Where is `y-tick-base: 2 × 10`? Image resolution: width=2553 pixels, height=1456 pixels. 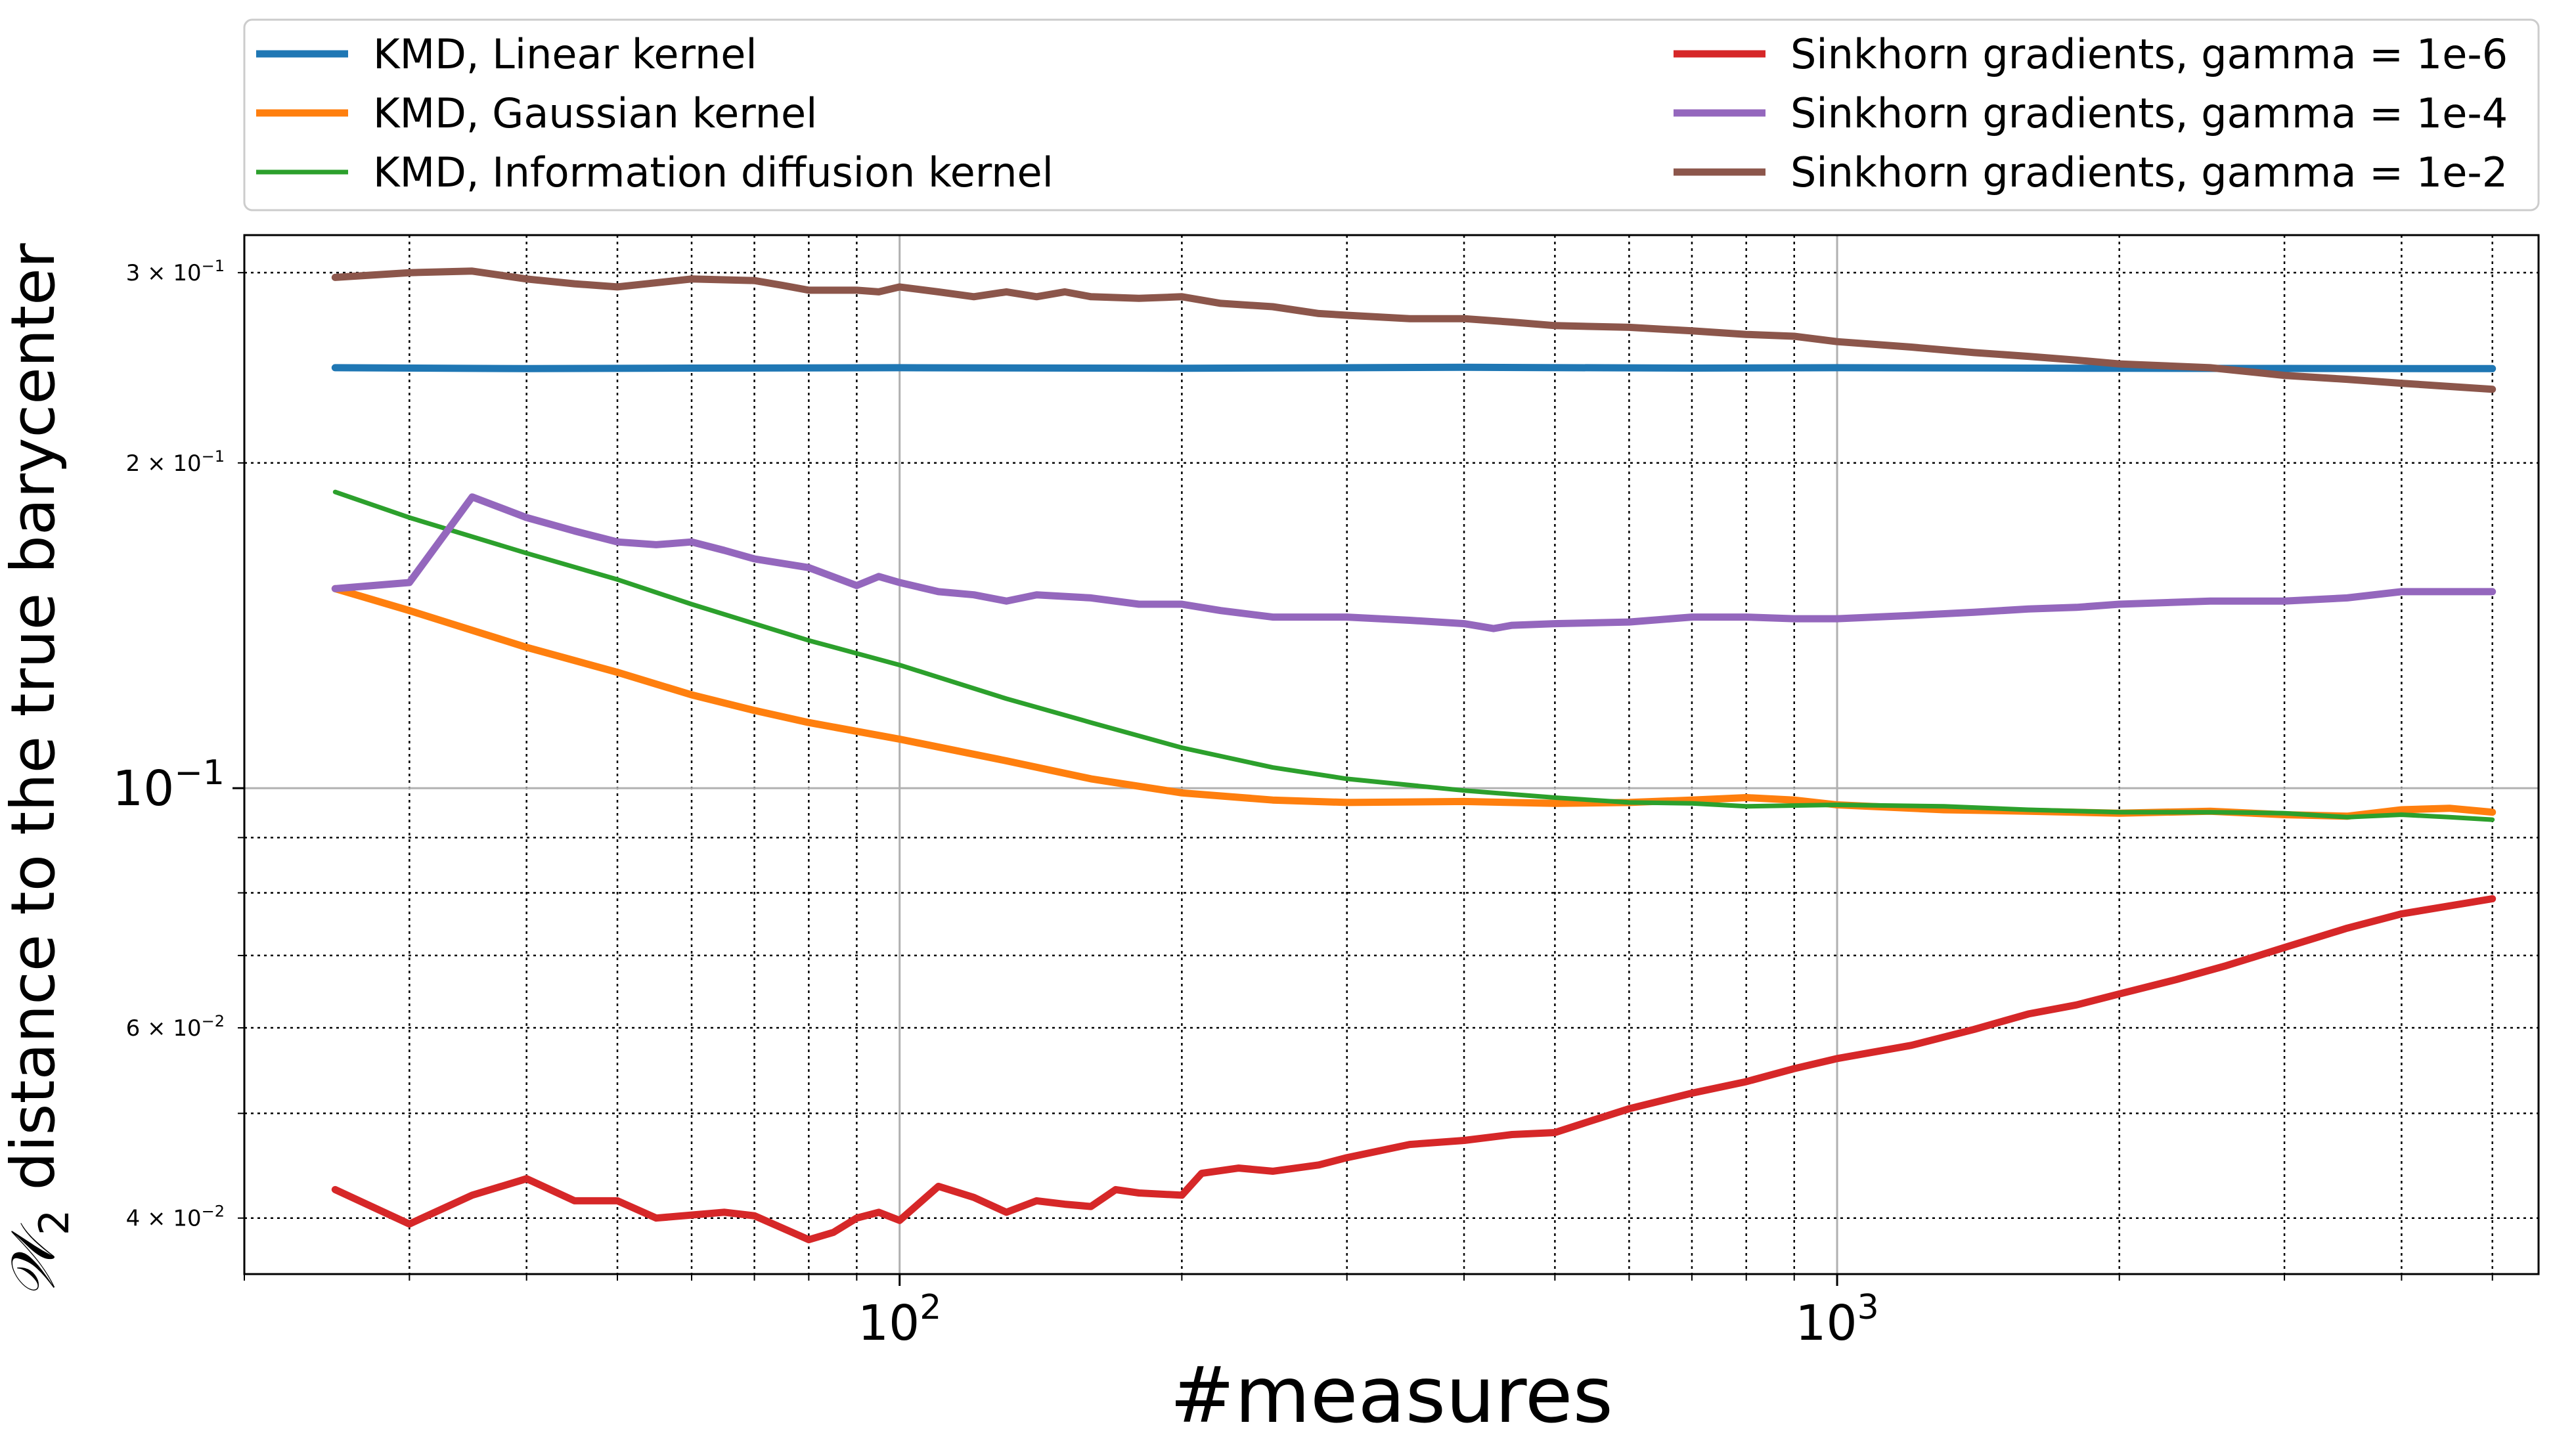 y-tick-base: 2 × 10 is located at coordinates (164, 464).